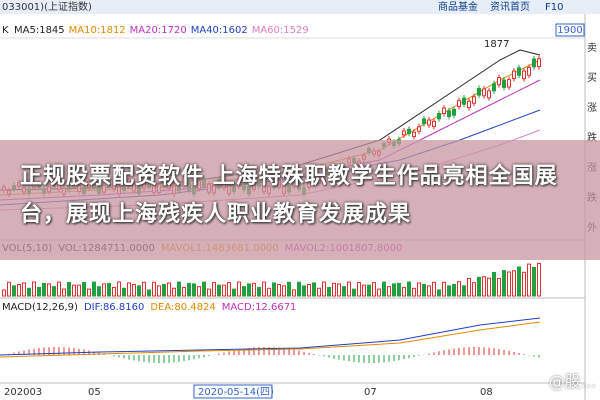 The height and width of the screenshot is (400, 600). What do you see at coordinates (458, 6) in the screenshot?
I see `tab: 商品基金` at bounding box center [458, 6].